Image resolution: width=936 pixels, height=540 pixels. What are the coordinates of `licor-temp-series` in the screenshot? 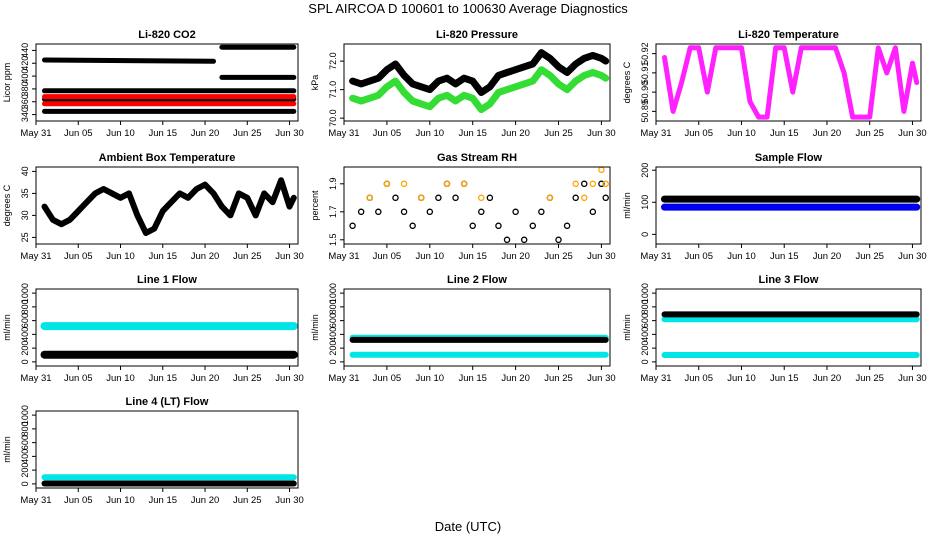 It's located at (791, 82).